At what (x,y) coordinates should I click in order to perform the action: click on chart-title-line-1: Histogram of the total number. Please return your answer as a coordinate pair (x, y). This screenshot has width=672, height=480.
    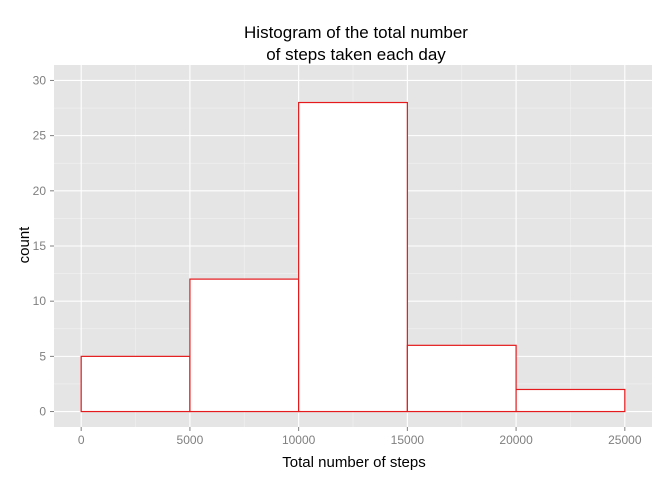
    Looking at the image, I should click on (356, 32).